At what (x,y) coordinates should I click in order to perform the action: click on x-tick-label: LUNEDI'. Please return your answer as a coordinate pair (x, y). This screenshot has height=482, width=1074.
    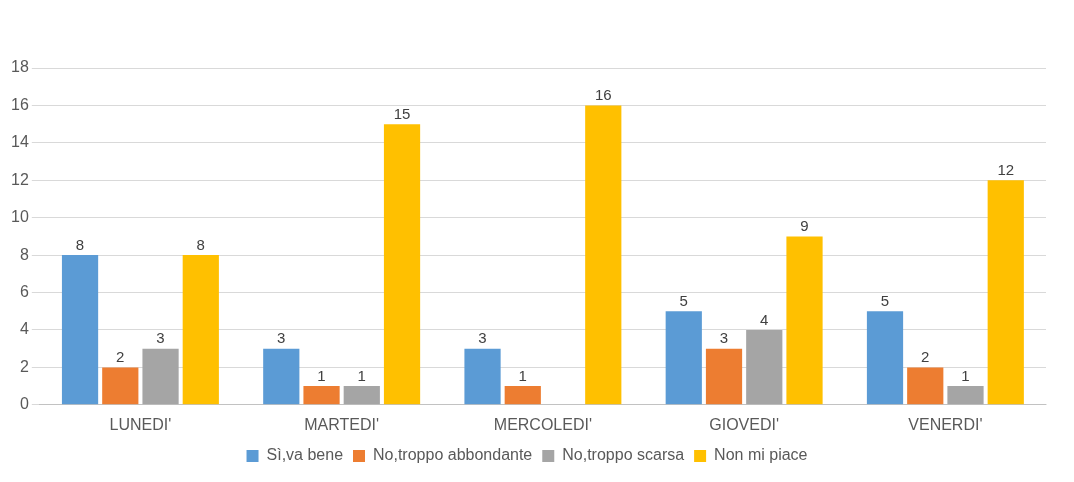
    Looking at the image, I should click on (140, 424).